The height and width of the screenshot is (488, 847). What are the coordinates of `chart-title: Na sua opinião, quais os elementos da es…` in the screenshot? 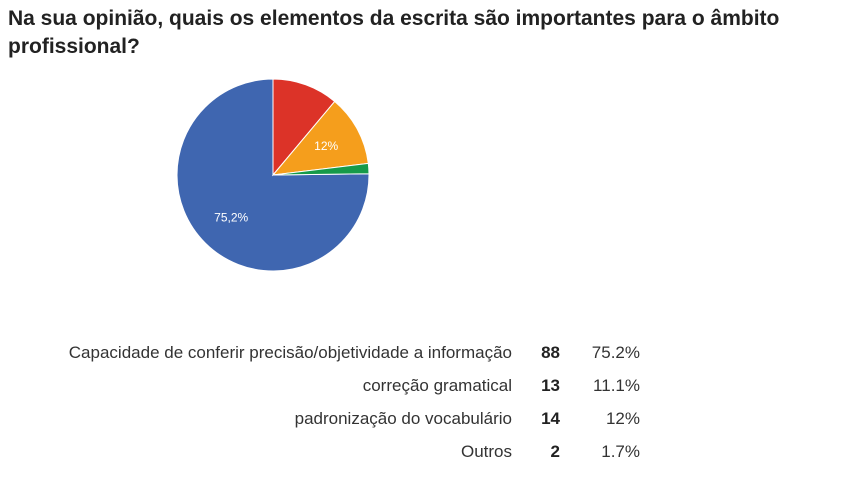 It's located at (394, 32).